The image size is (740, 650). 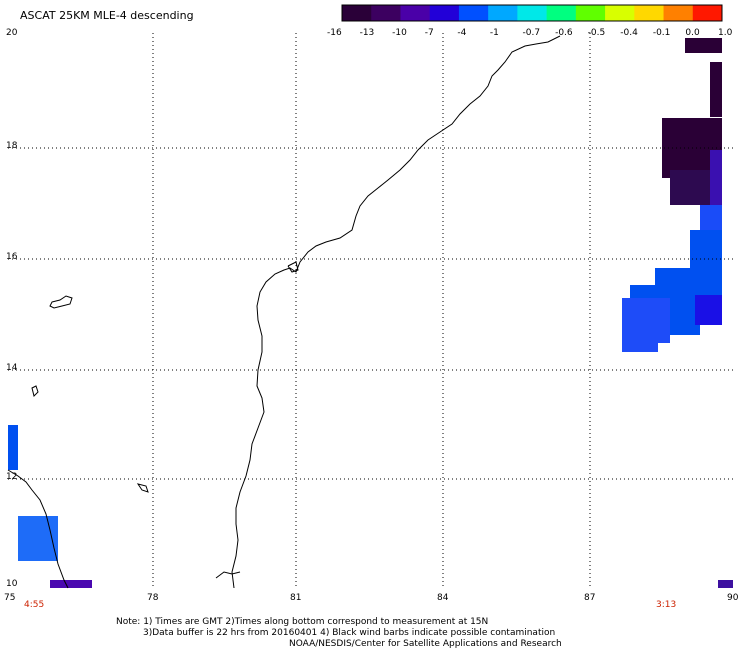 I want to click on lat-label-16: 16, so click(x=12, y=257).